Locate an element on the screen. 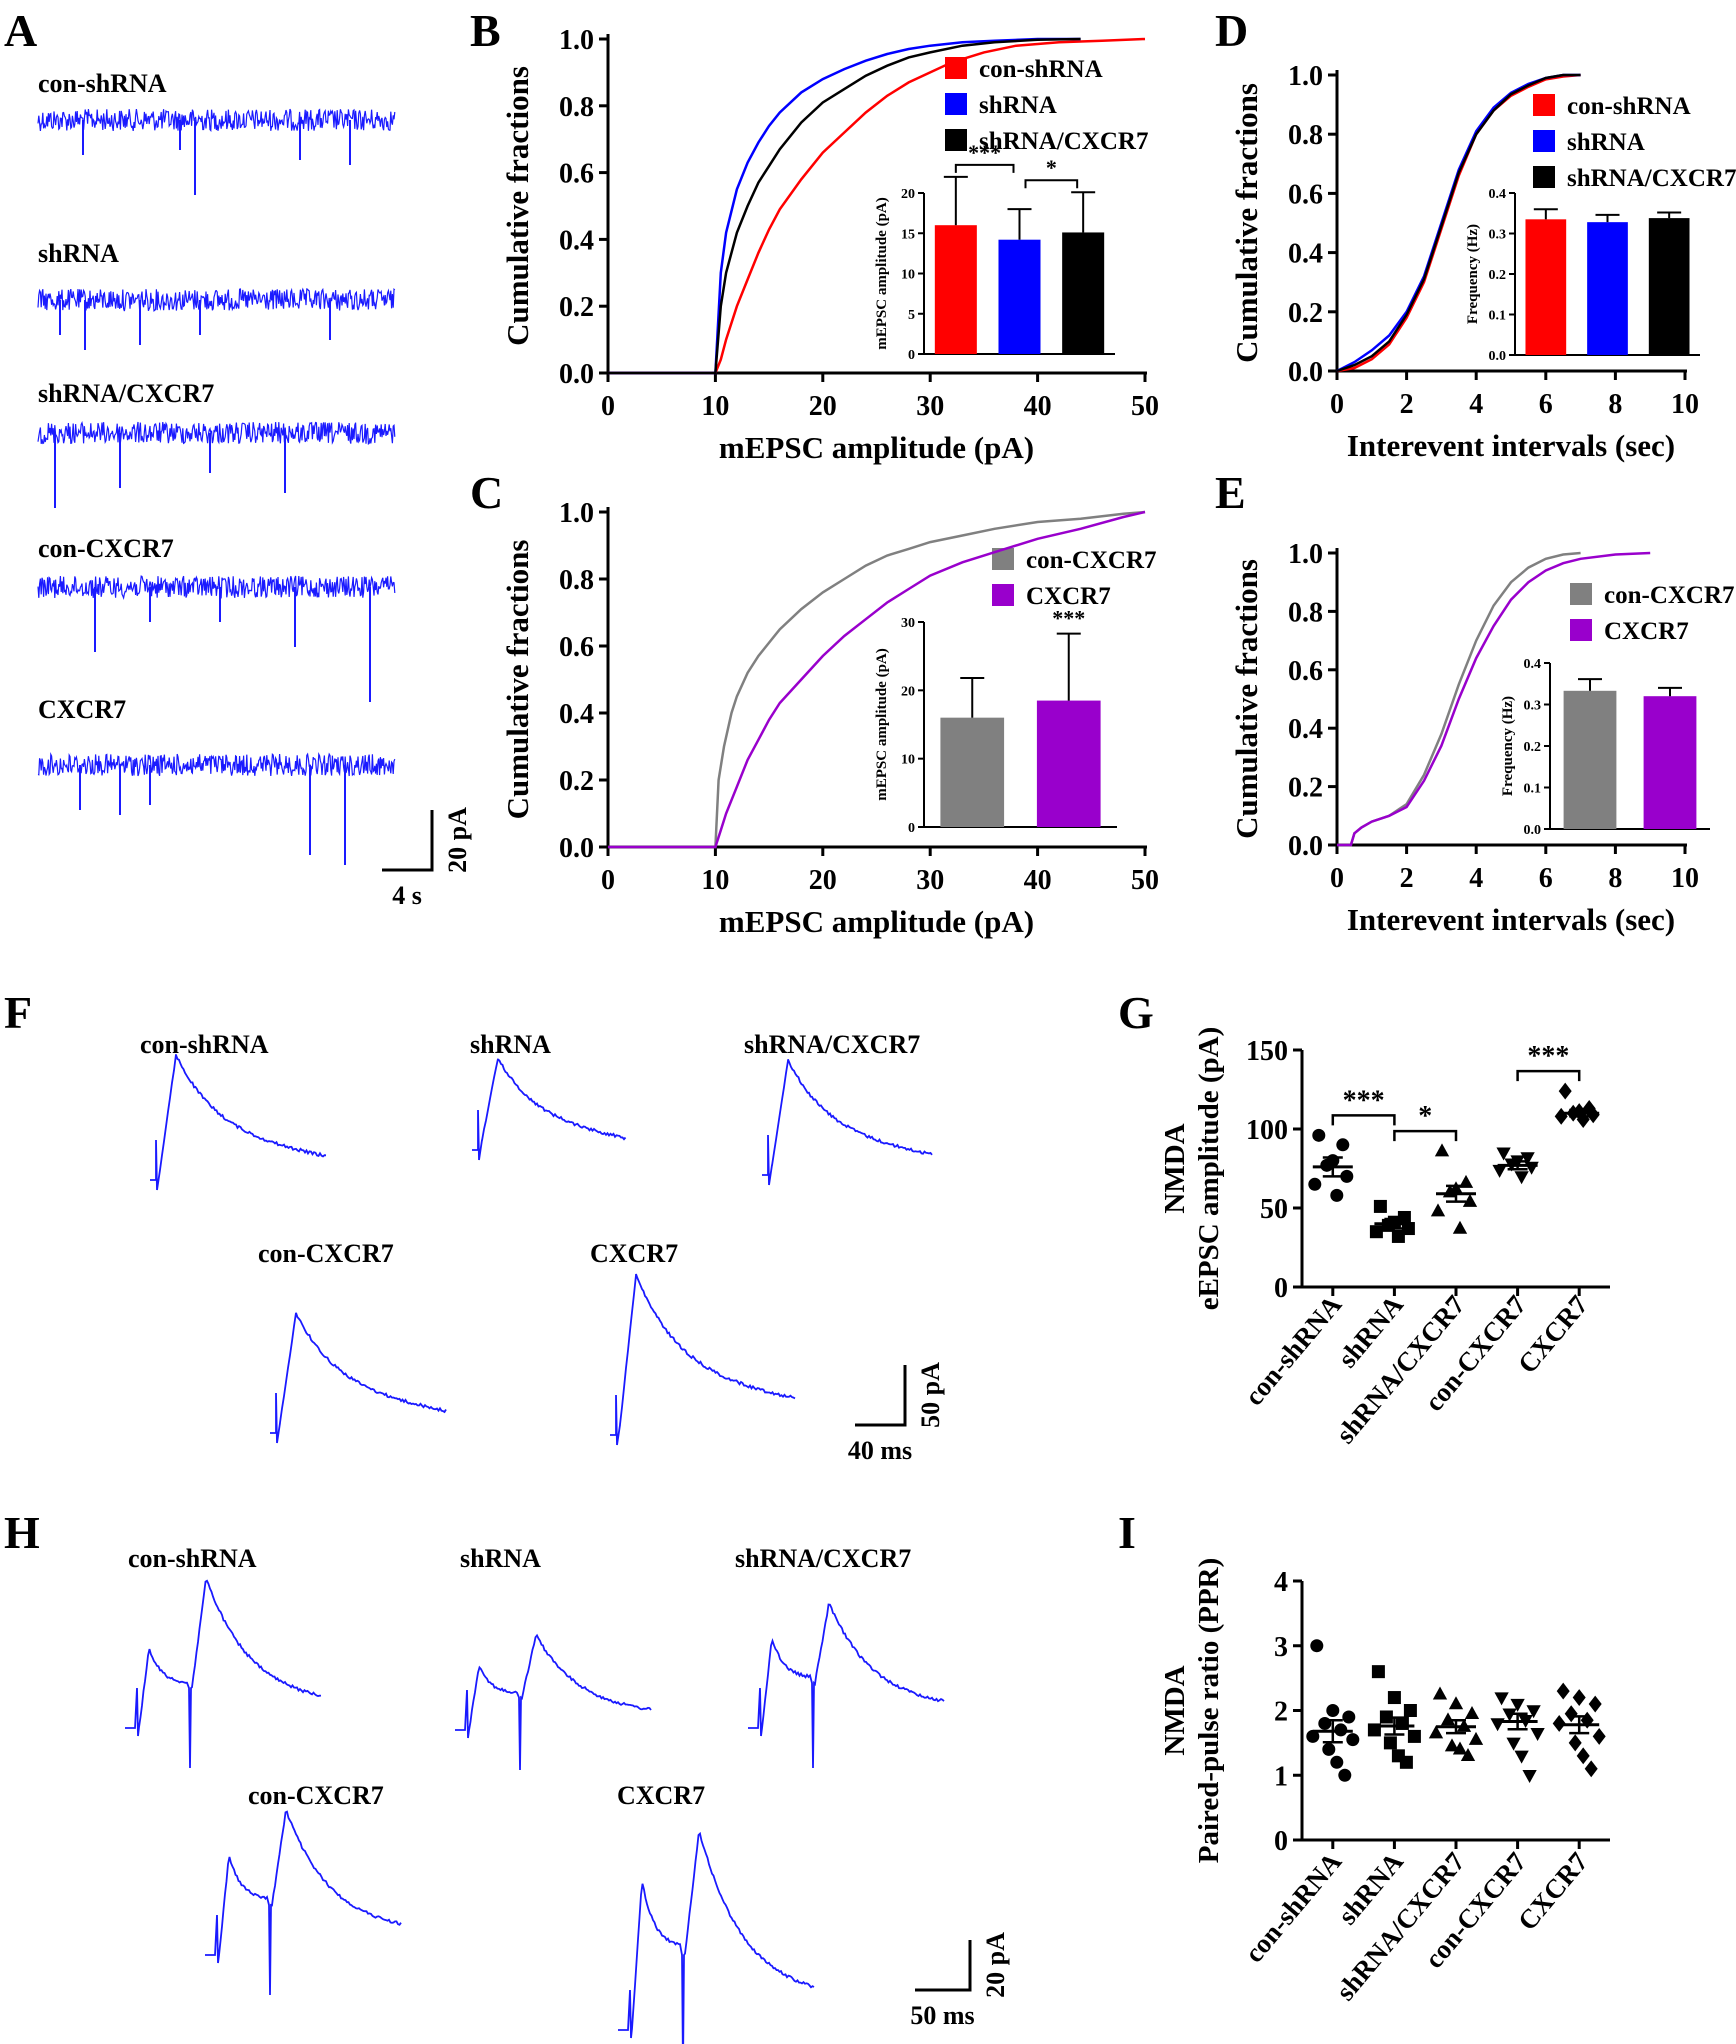 The image size is (1736, 2044). series-line-con-cxcr7 is located at coordinates (877, 679).